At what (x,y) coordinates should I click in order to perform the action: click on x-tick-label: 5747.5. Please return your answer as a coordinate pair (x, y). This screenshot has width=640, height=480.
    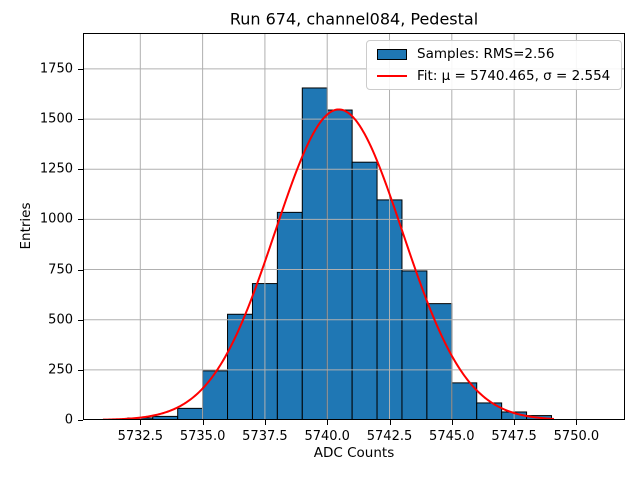
    Looking at the image, I should click on (514, 436).